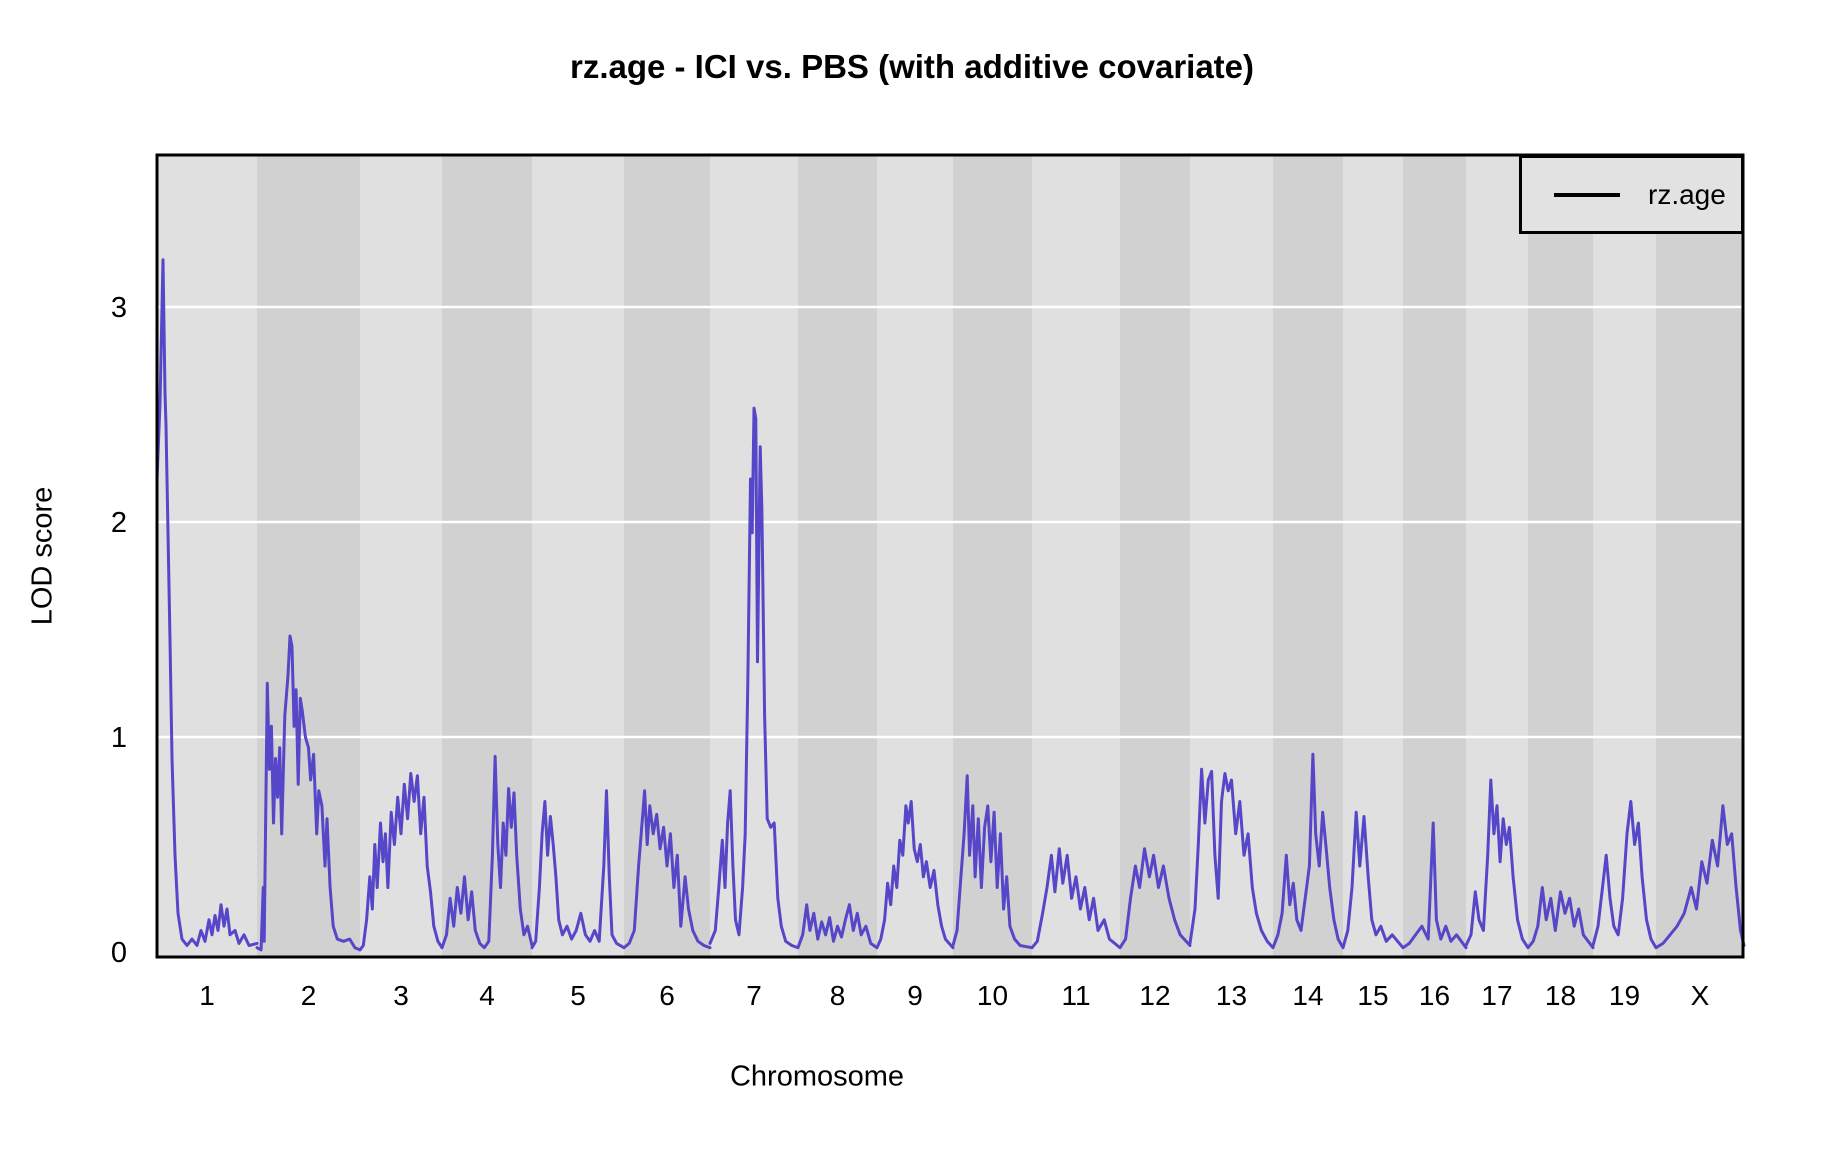 Image resolution: width=1824 pixels, height=1152 pixels. Describe the element at coordinates (1154, 995) in the screenshot. I see `x-tick-label-12: 12` at that location.